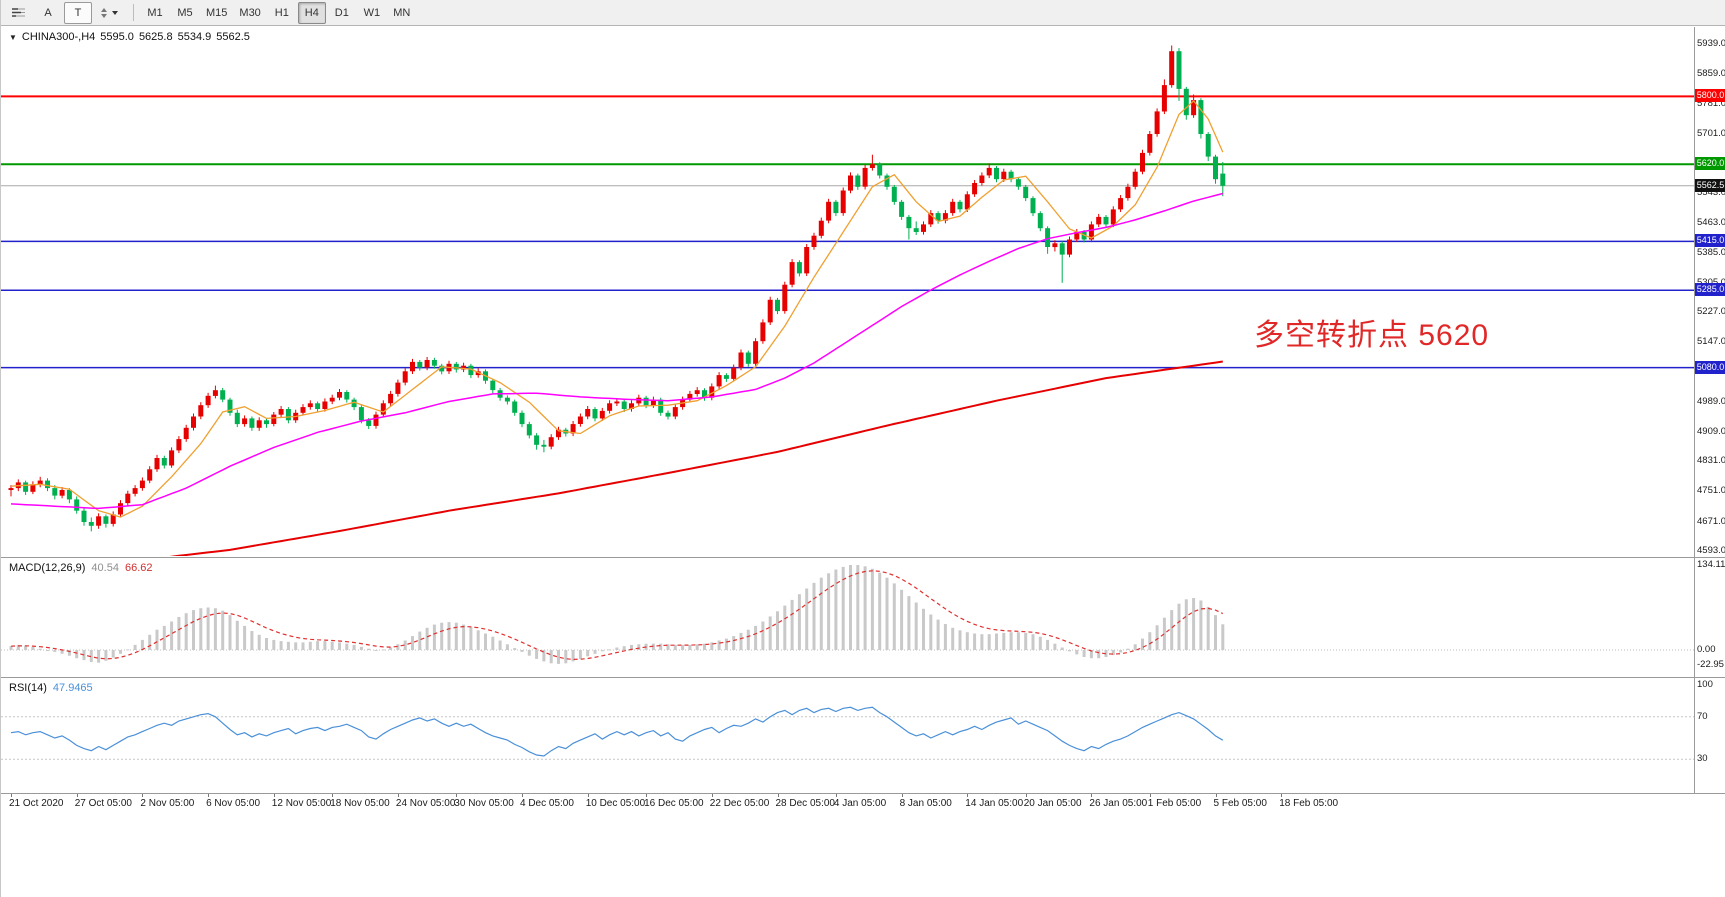 The image size is (1725, 897). What do you see at coordinates (1711, 401) in the screenshot?
I see `price-axis-label: 4989.0` at bounding box center [1711, 401].